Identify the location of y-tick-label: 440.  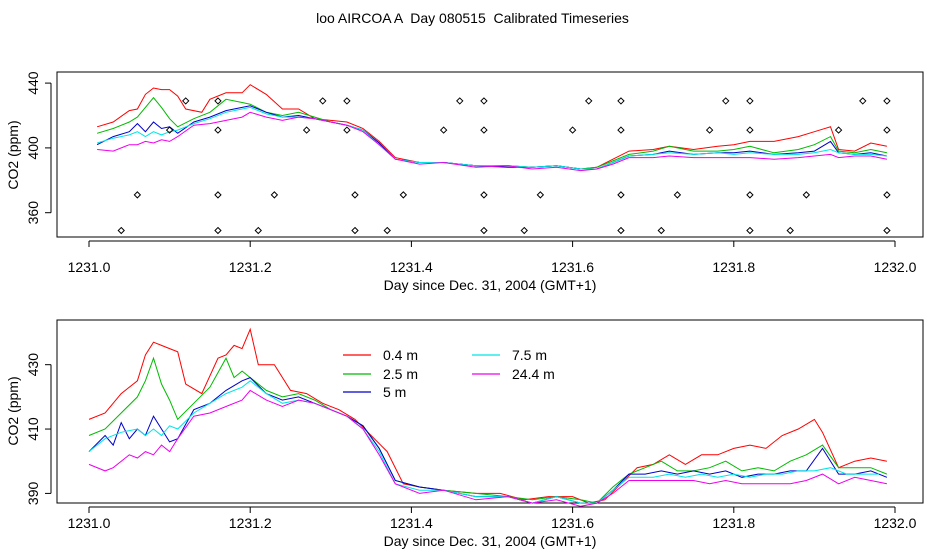
(33, 83).